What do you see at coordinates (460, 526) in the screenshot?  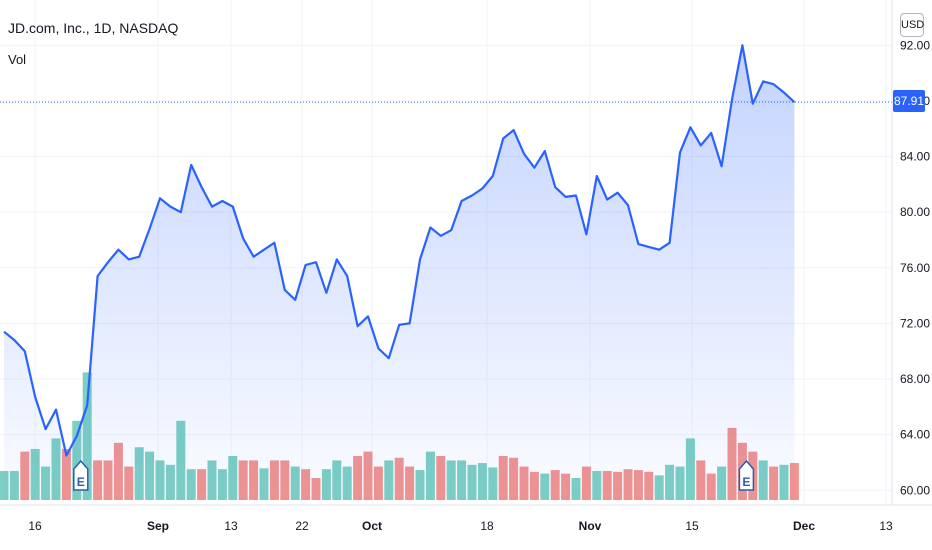 I see `time-axis: 16 Sep 13 22 Oct 18 Nov 15 Dec 13` at bounding box center [460, 526].